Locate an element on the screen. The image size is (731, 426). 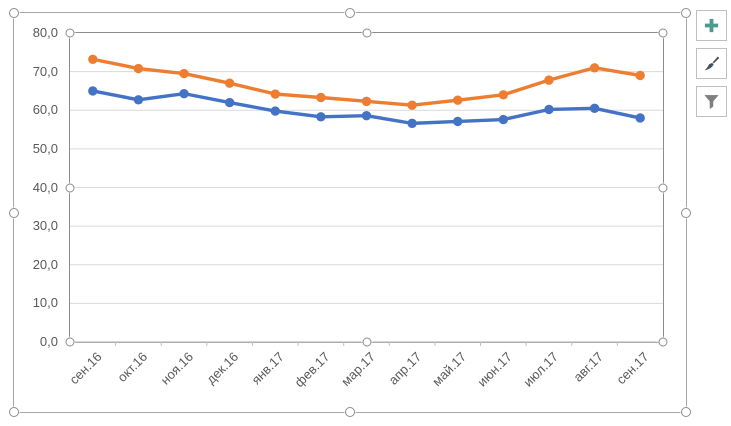
plus-icon is located at coordinates (711, 25).